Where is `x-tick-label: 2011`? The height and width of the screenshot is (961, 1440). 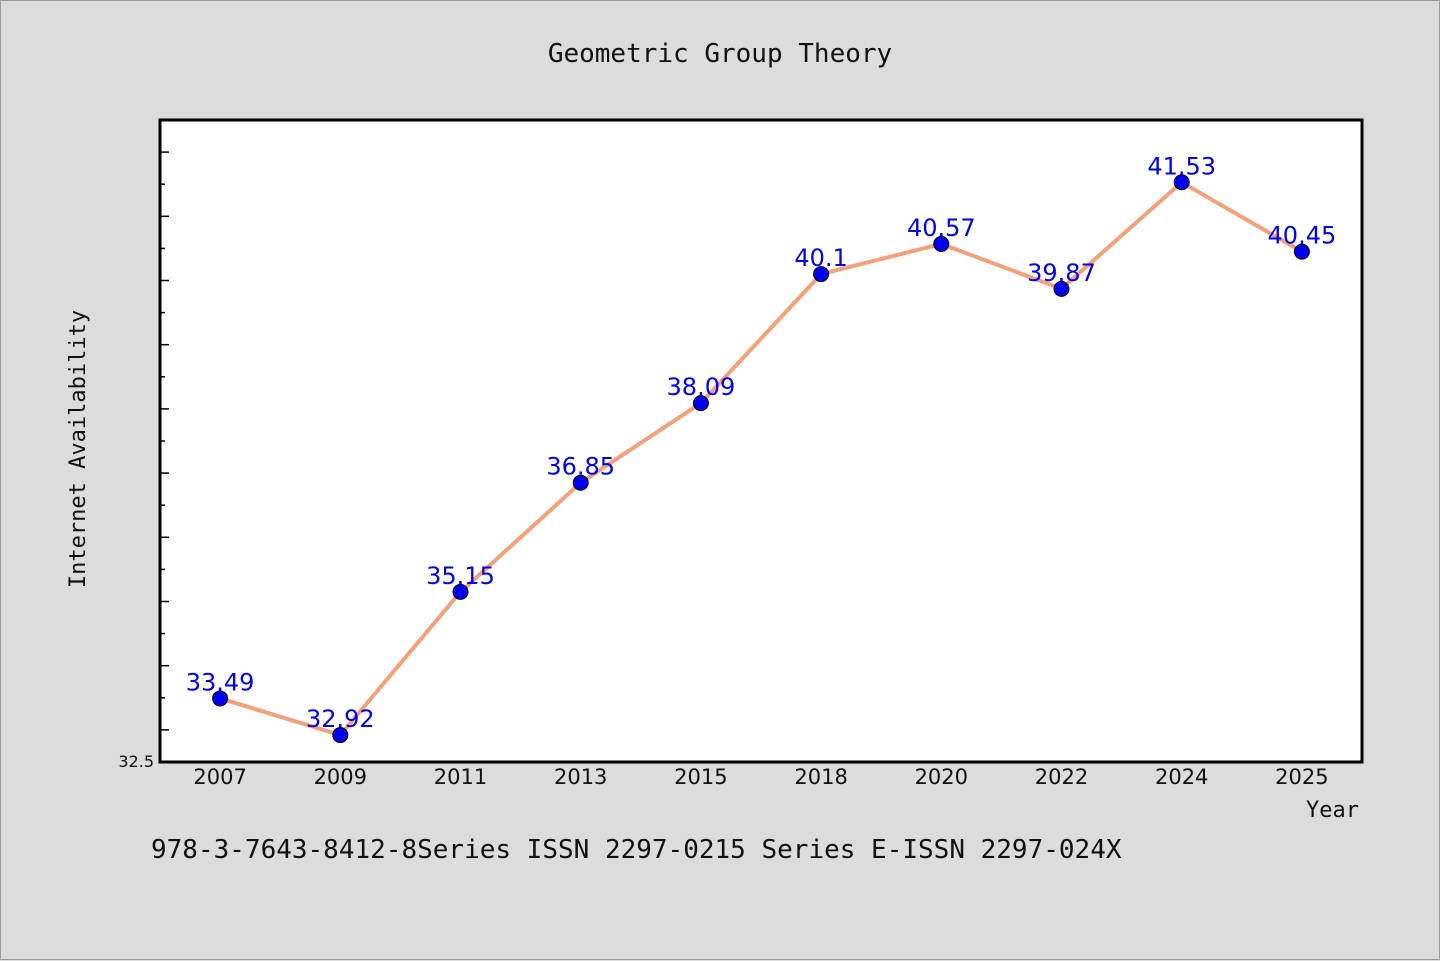
x-tick-label: 2011 is located at coordinates (460, 777).